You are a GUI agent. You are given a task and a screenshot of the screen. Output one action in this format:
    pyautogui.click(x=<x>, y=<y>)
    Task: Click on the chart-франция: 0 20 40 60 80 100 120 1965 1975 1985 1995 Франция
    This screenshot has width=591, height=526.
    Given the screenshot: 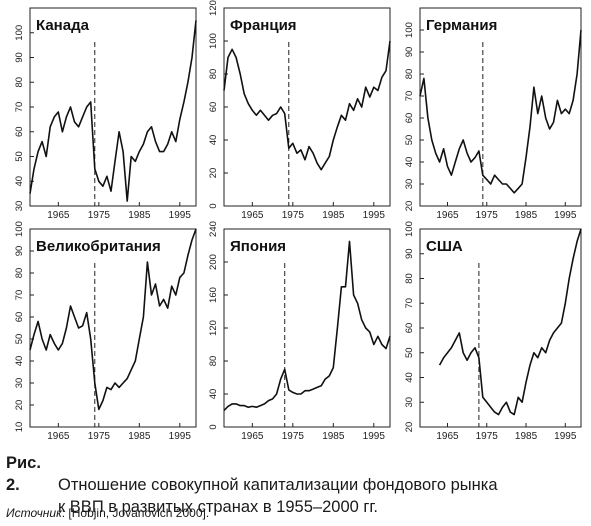 What is the action you would take?
    pyautogui.click(x=299, y=110)
    